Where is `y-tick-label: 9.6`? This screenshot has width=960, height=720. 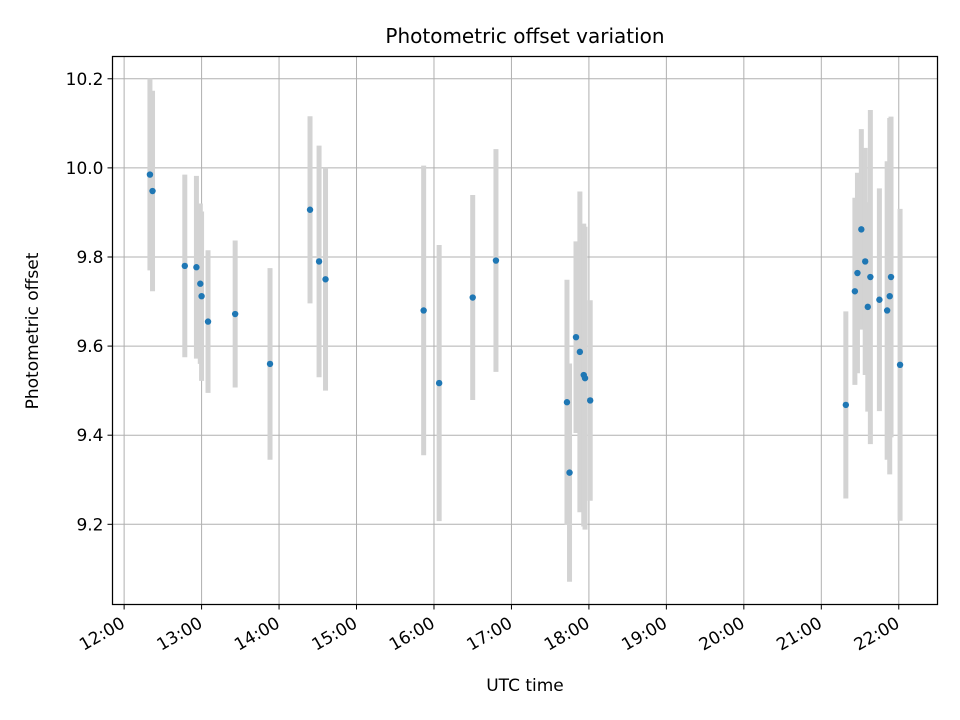 y-tick-label: 9.6 is located at coordinates (89, 347).